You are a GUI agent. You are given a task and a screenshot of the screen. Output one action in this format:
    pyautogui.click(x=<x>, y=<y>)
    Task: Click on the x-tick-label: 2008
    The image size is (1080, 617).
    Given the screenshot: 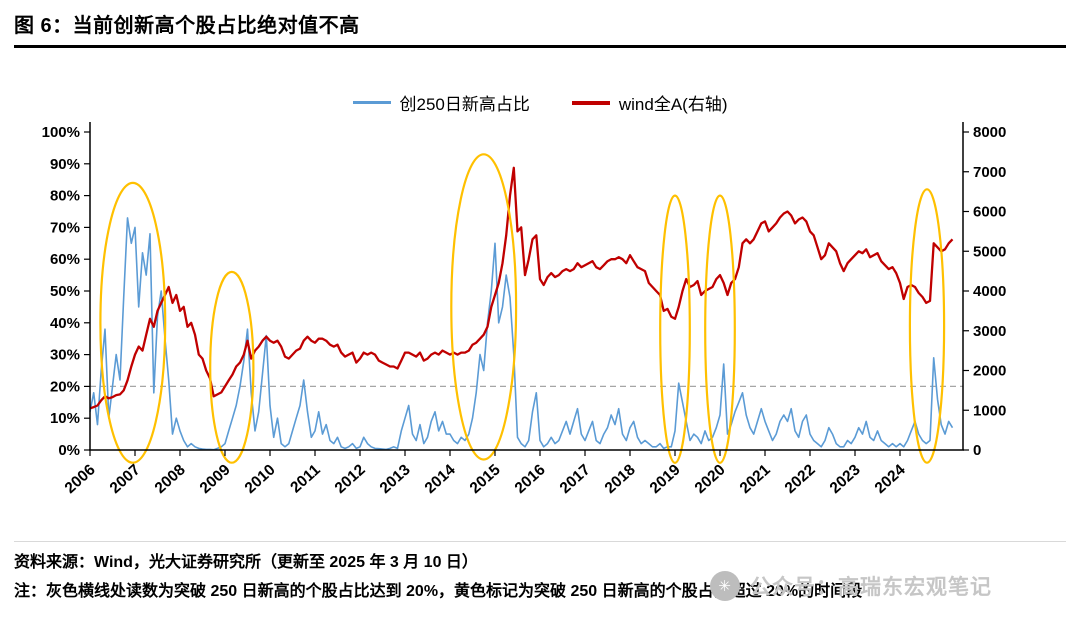 What is the action you would take?
    pyautogui.click(x=170, y=479)
    